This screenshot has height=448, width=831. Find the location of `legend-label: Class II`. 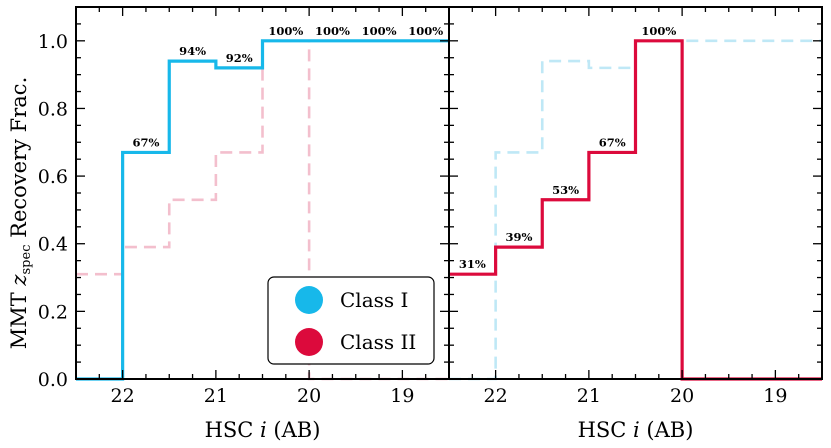

legend-label: Class II is located at coordinates (378, 342).